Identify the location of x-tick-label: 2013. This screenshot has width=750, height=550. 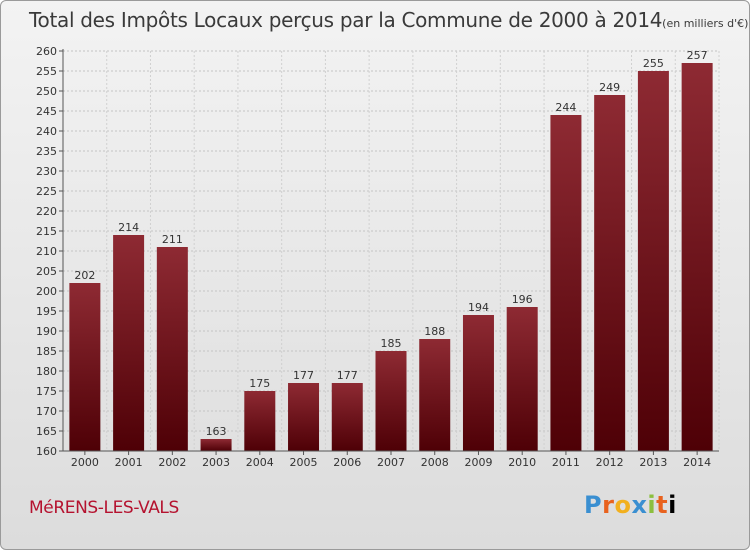
(653, 462).